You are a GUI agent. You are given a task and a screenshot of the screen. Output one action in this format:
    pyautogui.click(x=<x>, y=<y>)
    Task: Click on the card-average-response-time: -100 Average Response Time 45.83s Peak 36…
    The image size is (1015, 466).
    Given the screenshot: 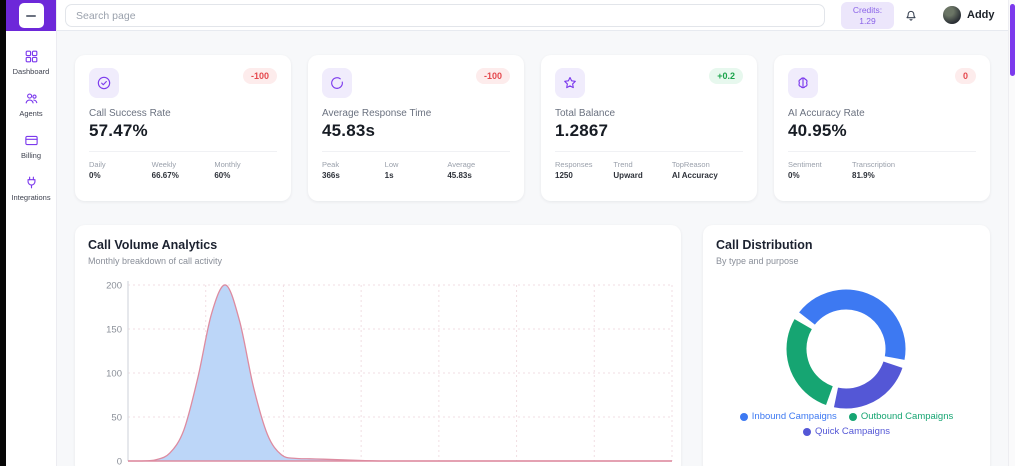 What is the action you would take?
    pyautogui.click(x=416, y=128)
    